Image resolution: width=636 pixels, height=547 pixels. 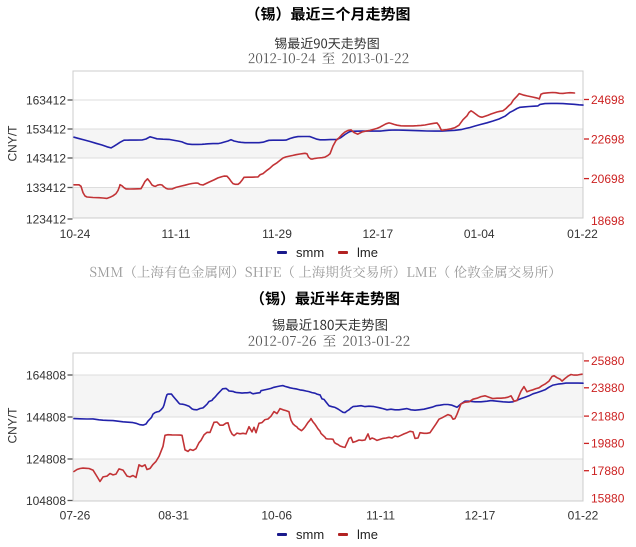 I want to click on svg-text: 01-04, so click(x=479, y=234).